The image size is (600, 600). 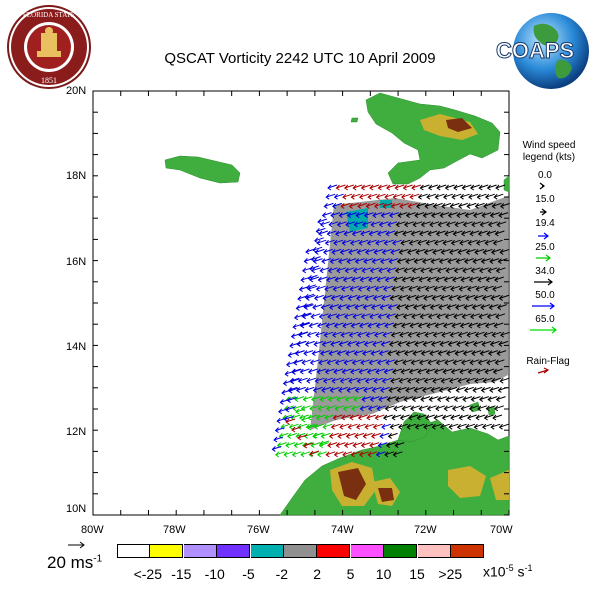 I want to click on legend-speed-4: 34.0, so click(x=545, y=271).